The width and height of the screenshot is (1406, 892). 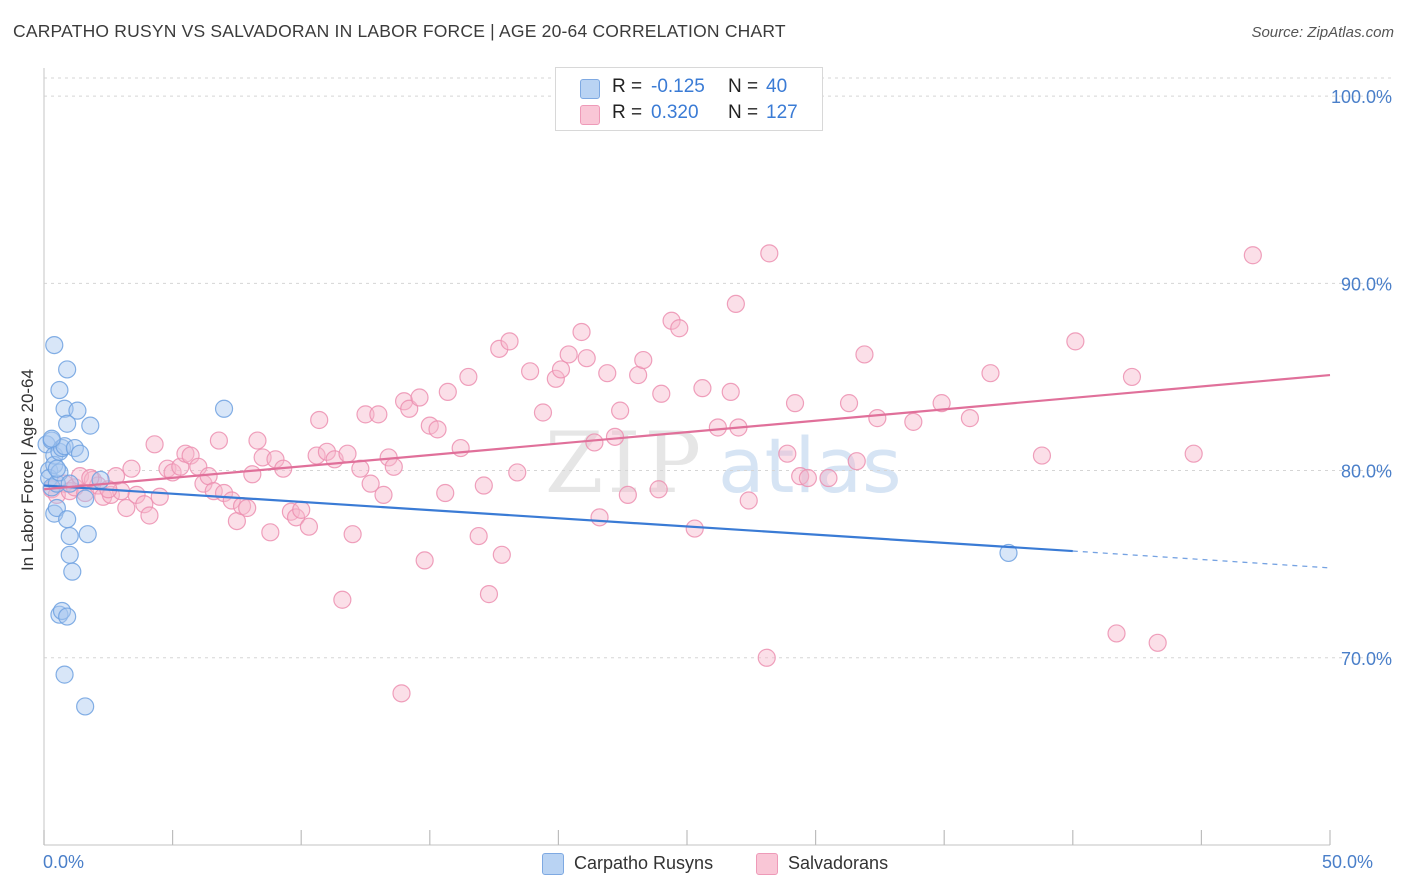 What do you see at coordinates (689, 89) in the screenshot?
I see `legend-row-carpatho: R = -0.125 N = 40` at bounding box center [689, 89].